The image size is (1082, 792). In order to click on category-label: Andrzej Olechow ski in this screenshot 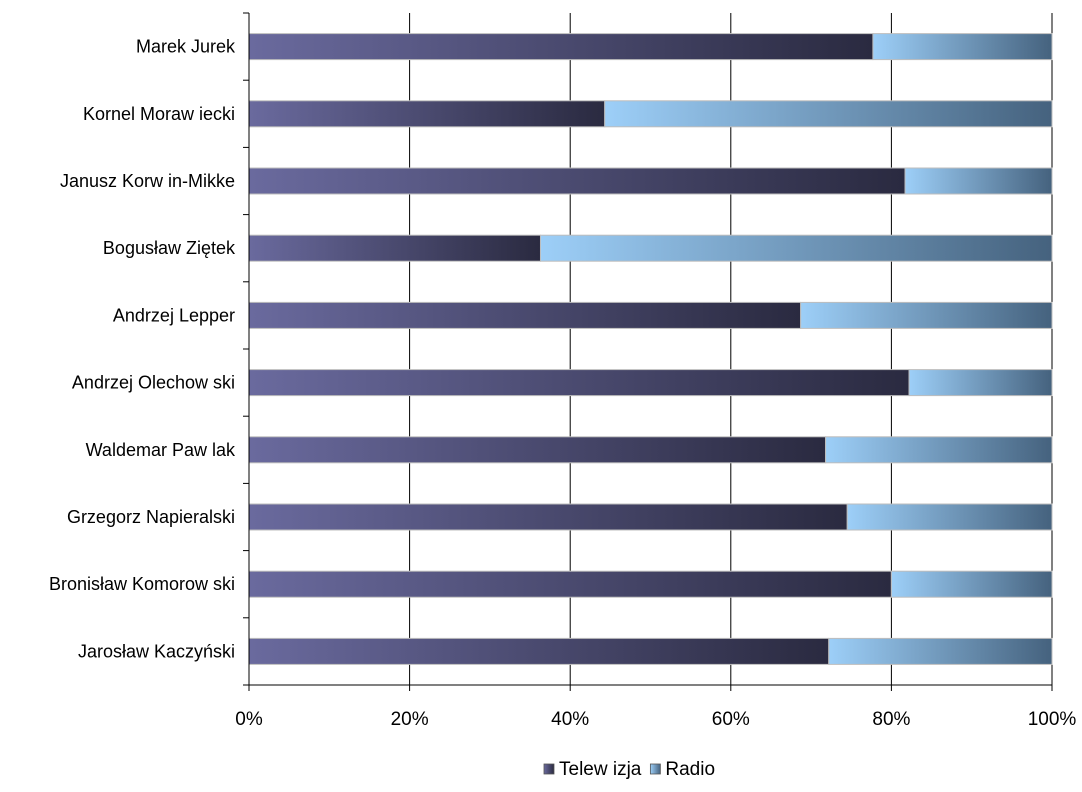, I will do `click(153, 383)`.